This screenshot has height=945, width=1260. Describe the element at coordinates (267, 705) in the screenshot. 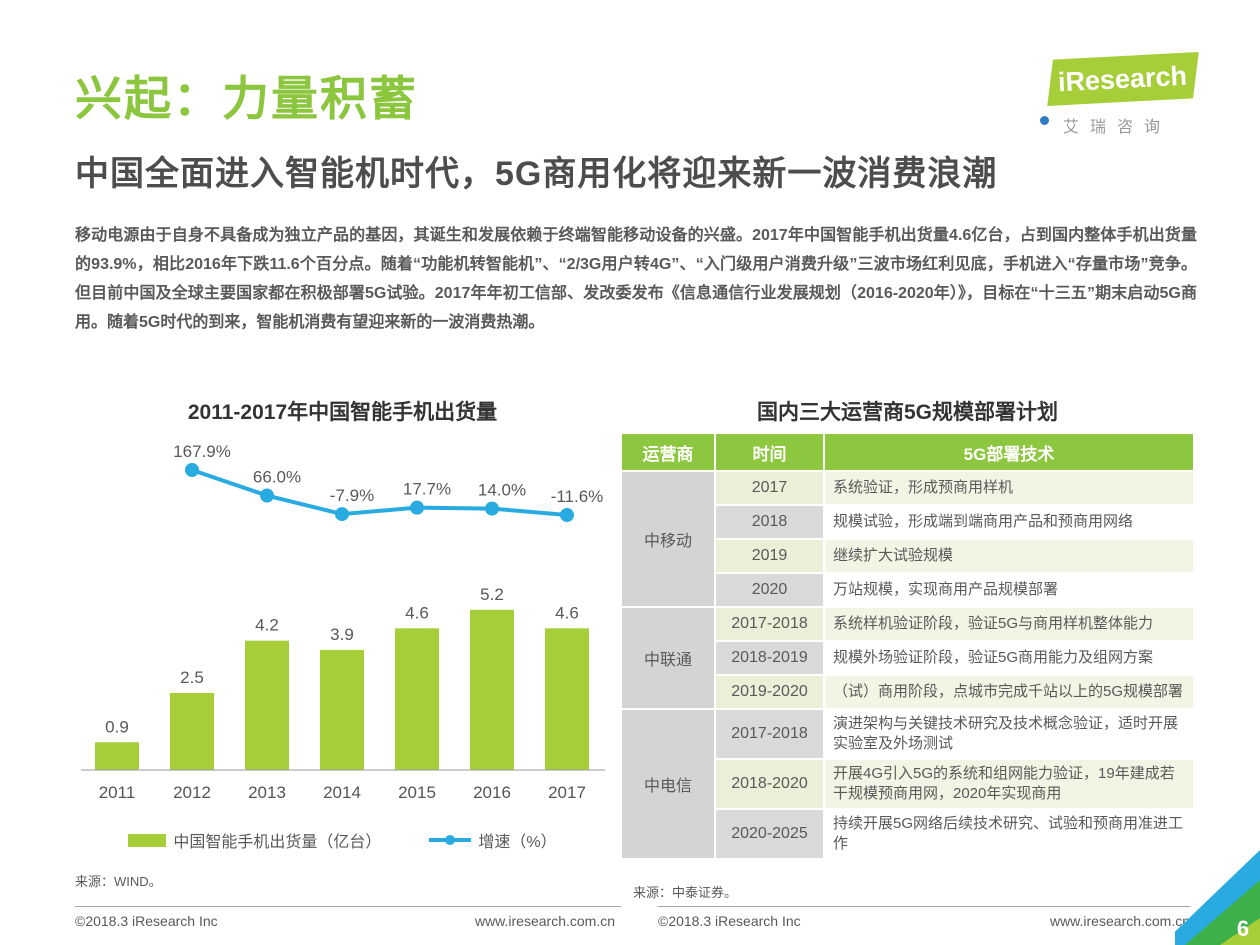

I see `bar-2013` at that location.